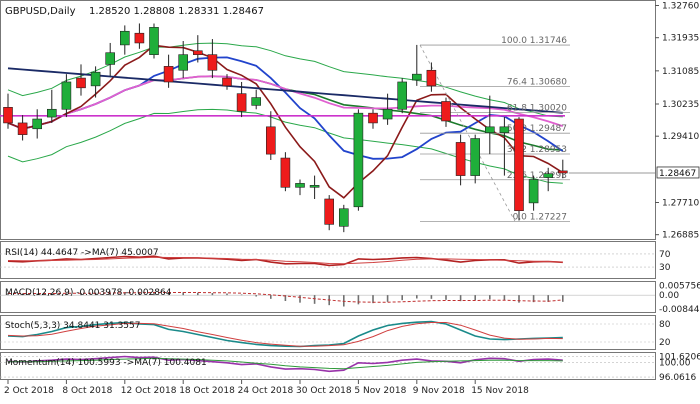 The image size is (700, 404). I want to click on bollinger-lower-line, so click(285, 146).